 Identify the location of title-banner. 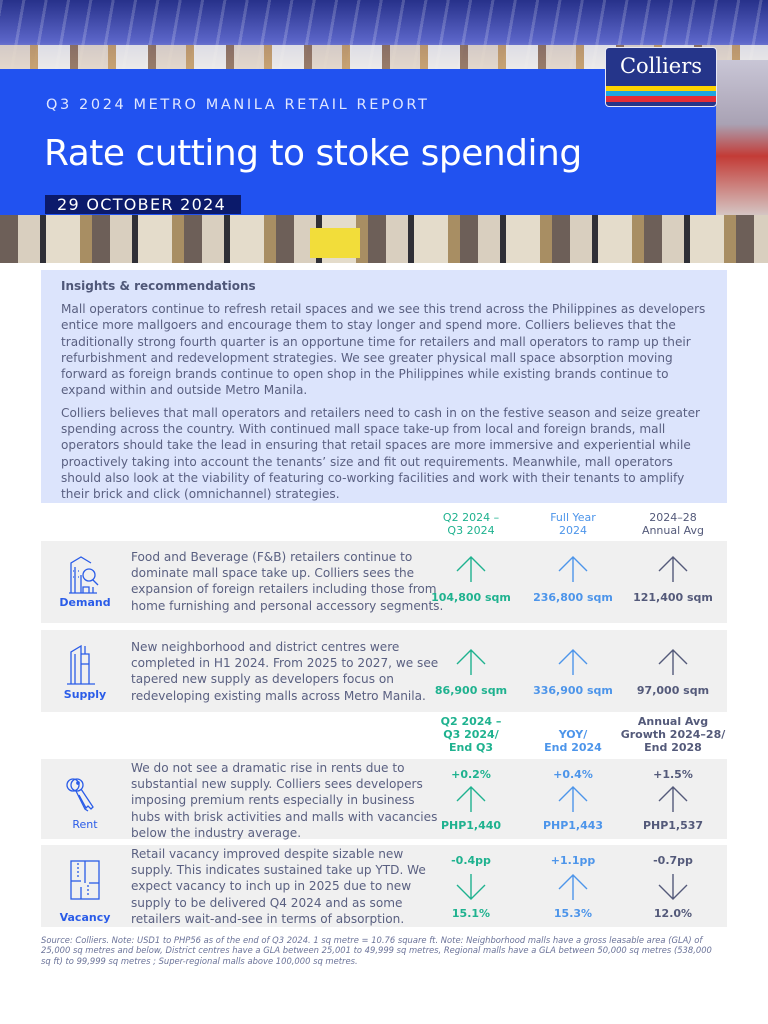
(358, 142).